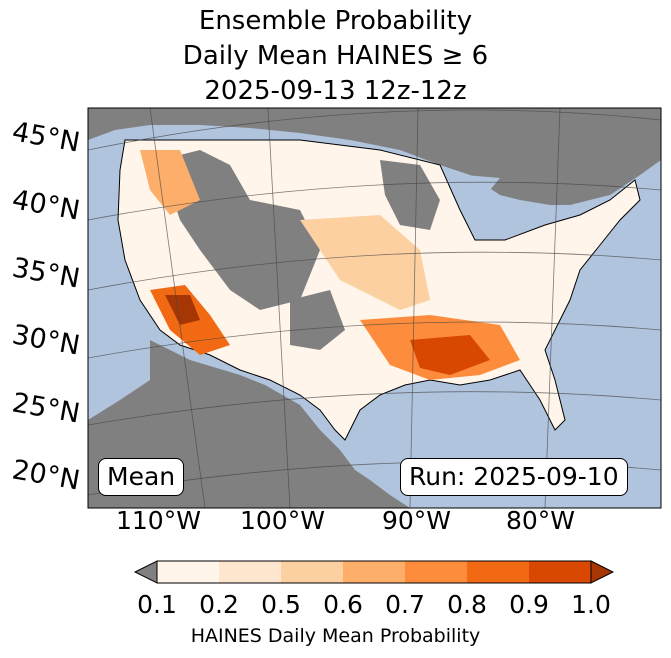 Image resolution: width=671 pixels, height=658 pixels. What do you see at coordinates (467, 604) in the screenshot?
I see `colorbar-tick-0-8: 0.8` at bounding box center [467, 604].